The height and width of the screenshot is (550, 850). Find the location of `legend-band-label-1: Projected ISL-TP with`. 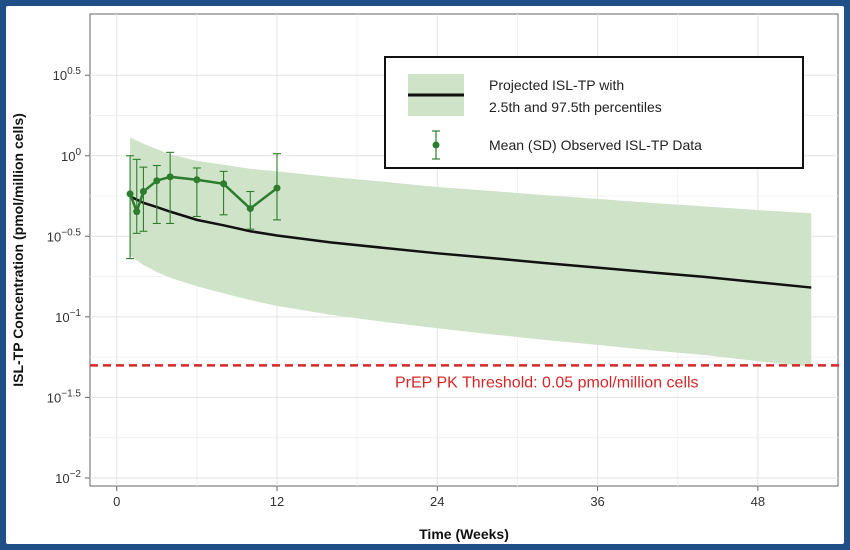

legend-band-label-1: Projected ISL-TP with is located at coordinates (556, 85).